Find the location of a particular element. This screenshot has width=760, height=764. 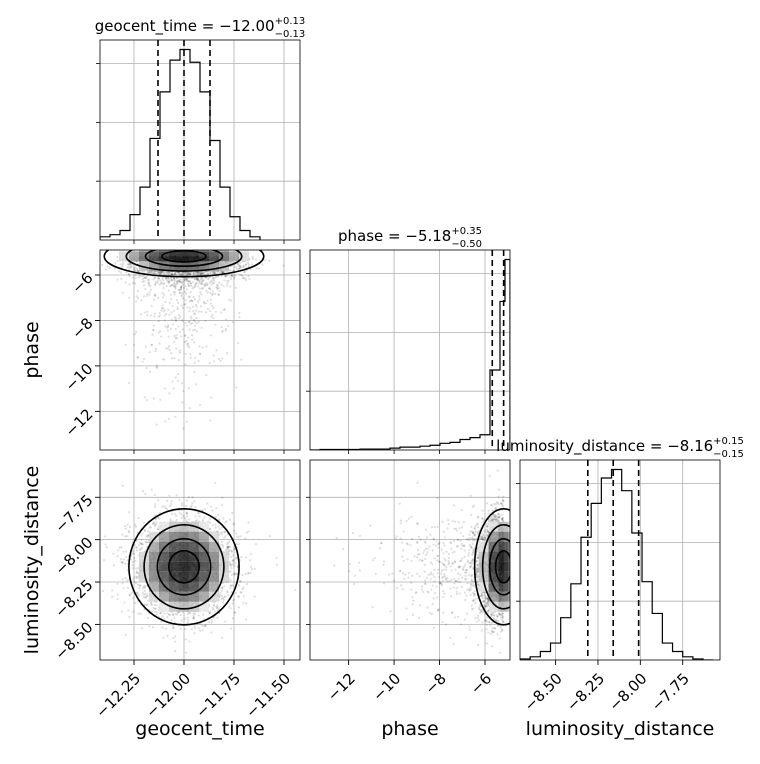

panel-bg is located at coordinates (410, 350).